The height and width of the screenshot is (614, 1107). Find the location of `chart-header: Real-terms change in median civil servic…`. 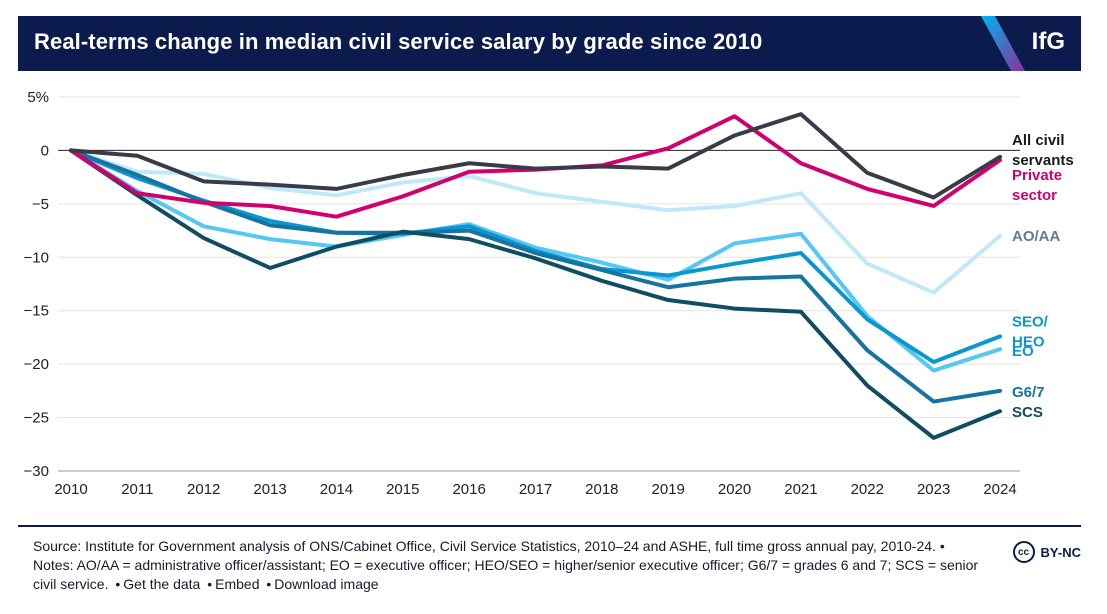

chart-header: Real-terms change in median civil servic… is located at coordinates (549, 43).